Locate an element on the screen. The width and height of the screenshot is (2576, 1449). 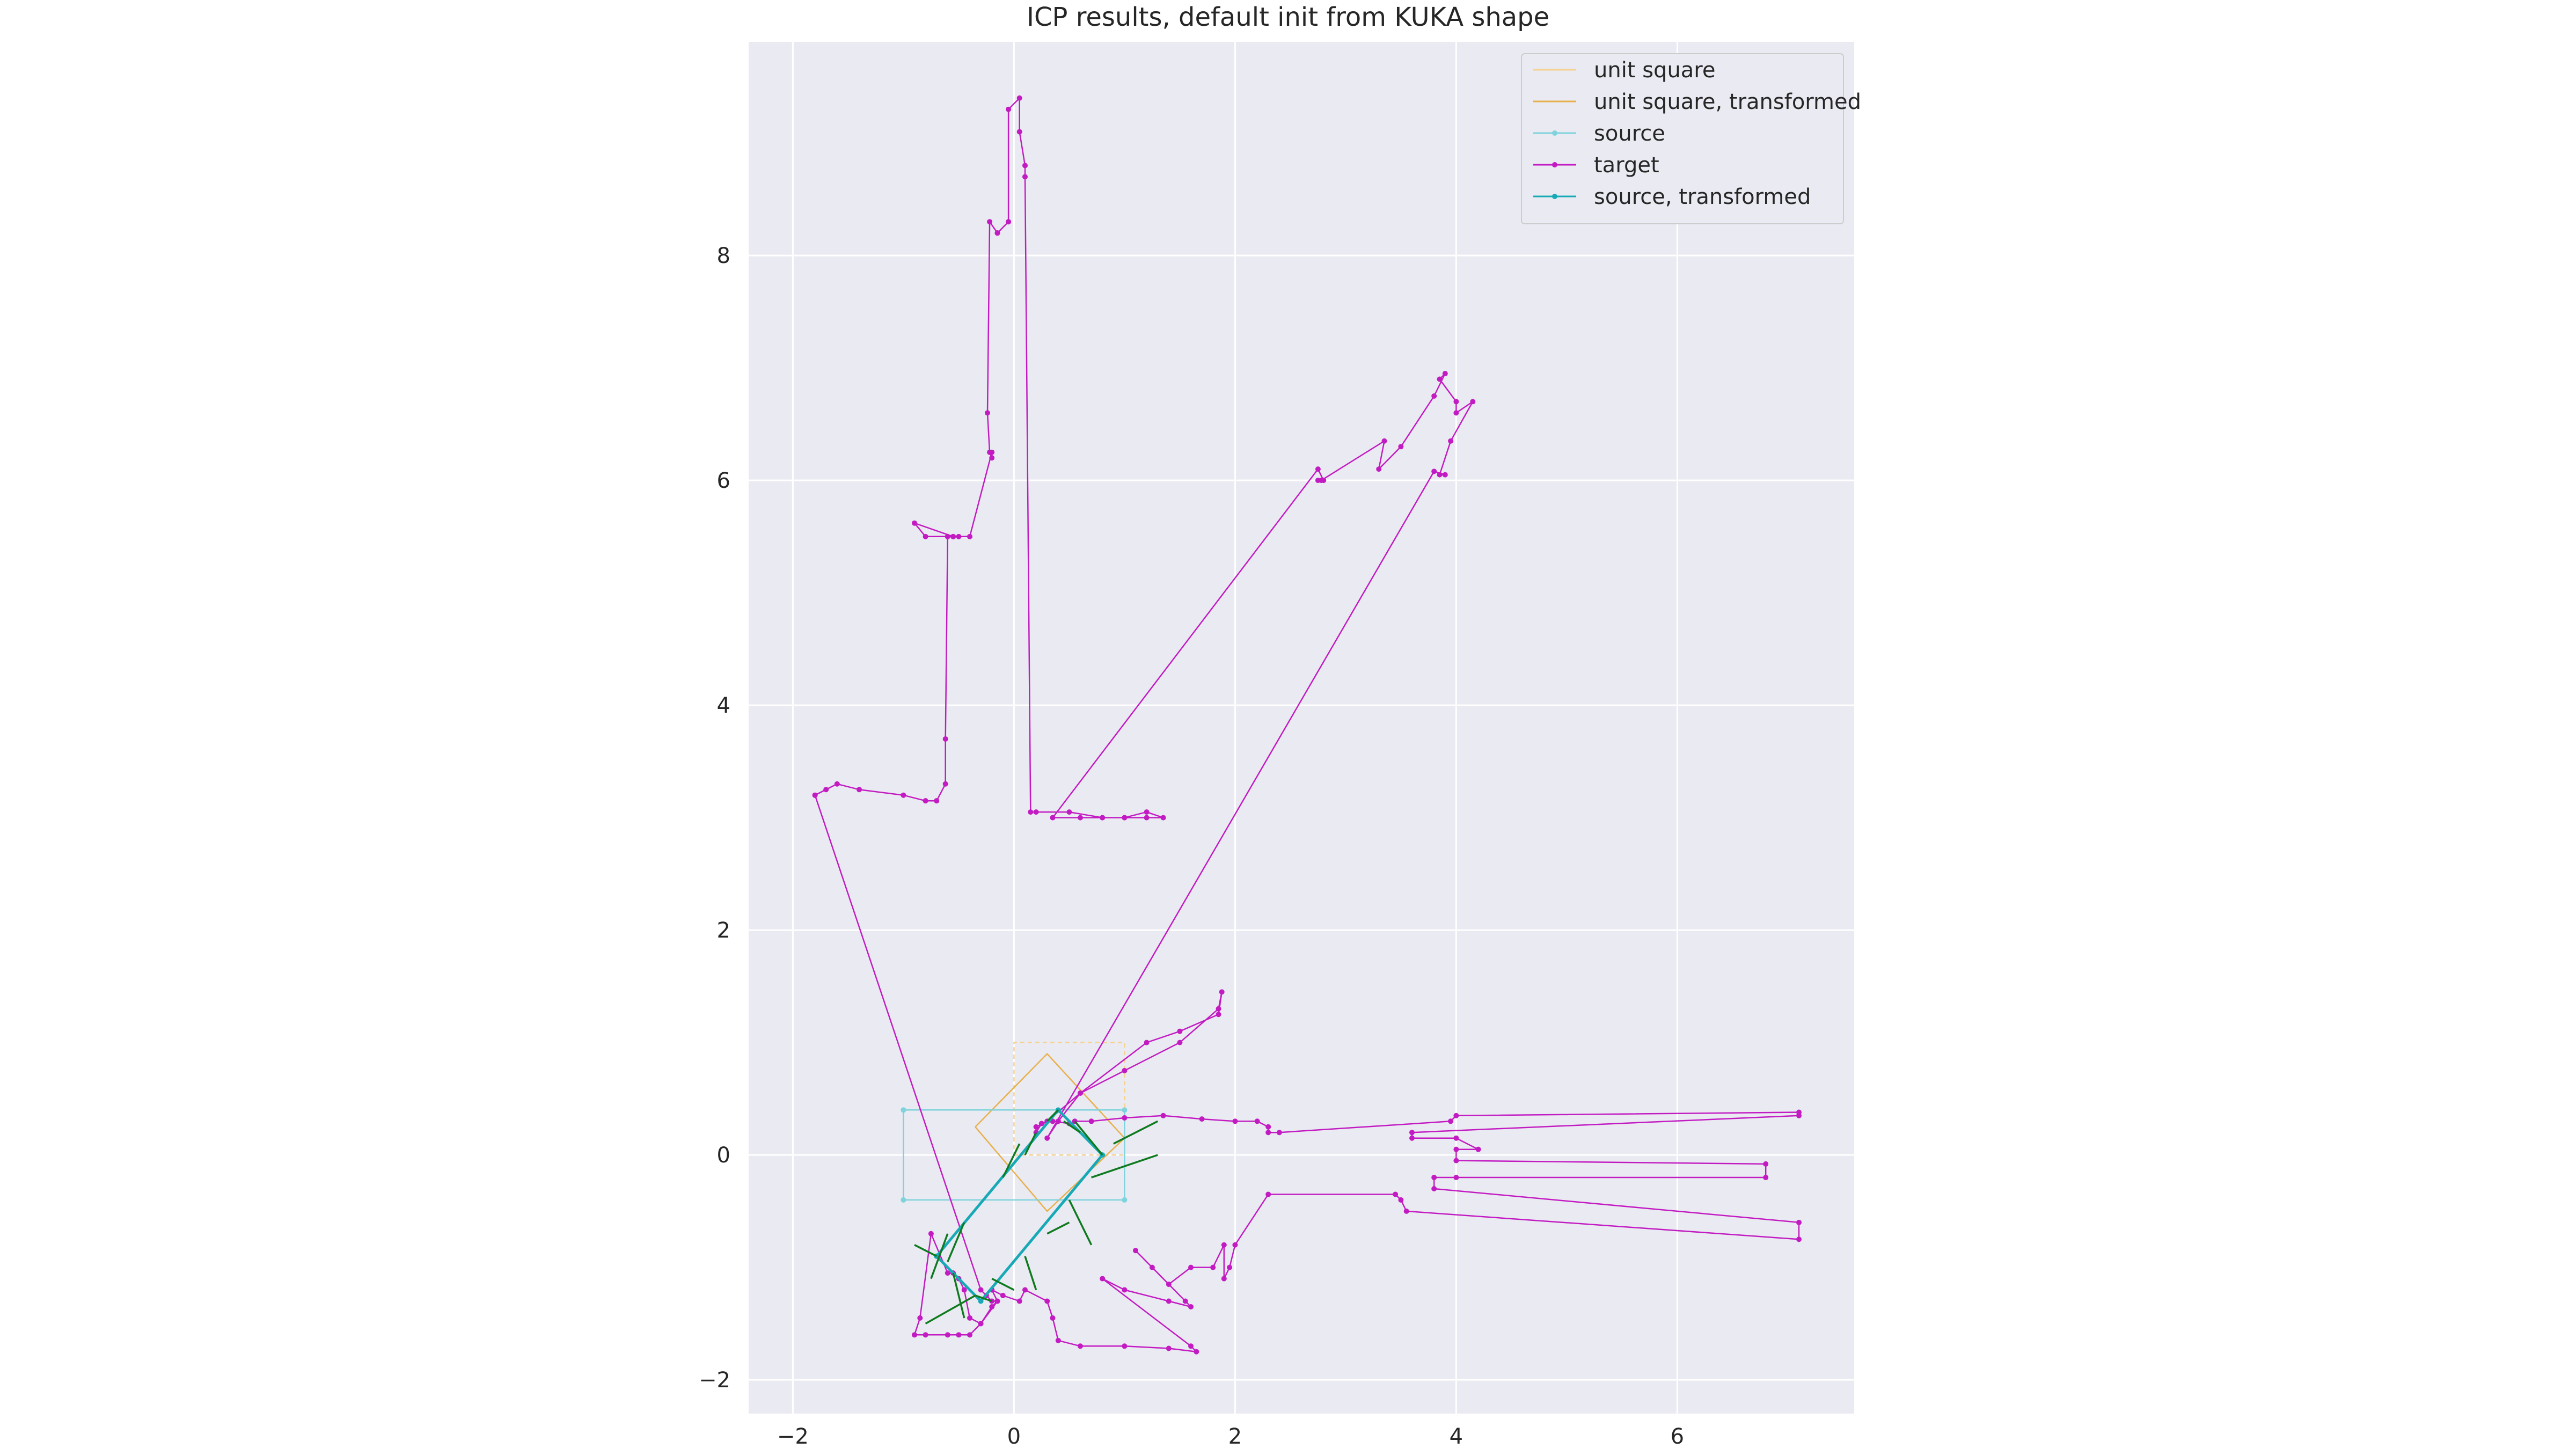
y-tick-label: 6 is located at coordinates (723, 481).